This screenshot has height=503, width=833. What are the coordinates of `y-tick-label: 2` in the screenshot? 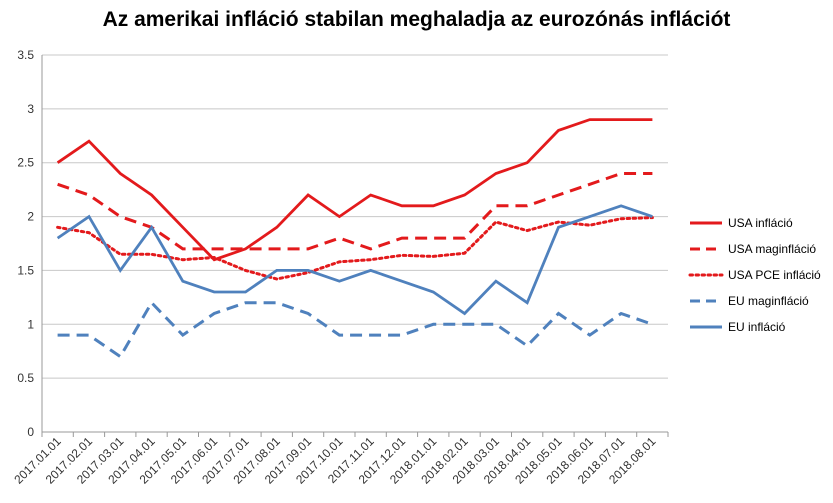 It's located at (30, 217).